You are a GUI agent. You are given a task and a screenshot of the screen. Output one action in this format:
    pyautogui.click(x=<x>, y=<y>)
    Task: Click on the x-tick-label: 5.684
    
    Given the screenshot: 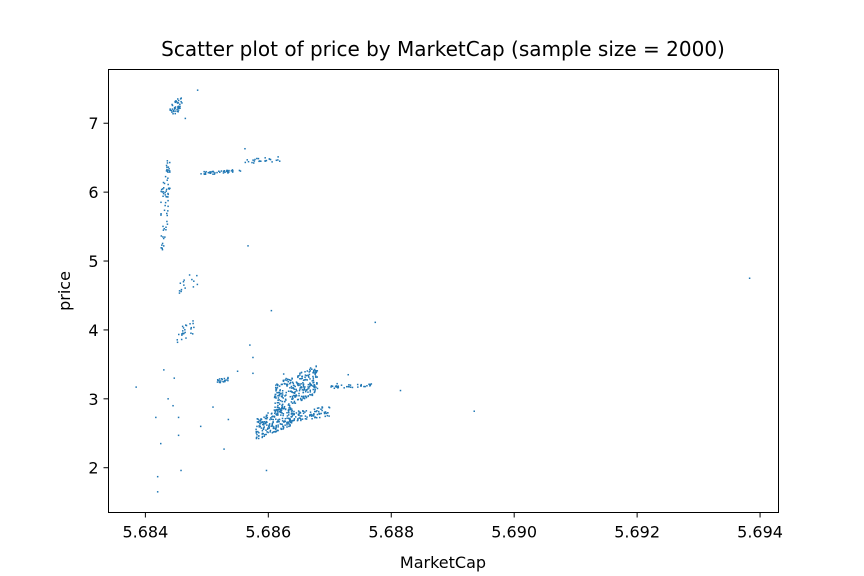 What is the action you would take?
    pyautogui.click(x=145, y=532)
    